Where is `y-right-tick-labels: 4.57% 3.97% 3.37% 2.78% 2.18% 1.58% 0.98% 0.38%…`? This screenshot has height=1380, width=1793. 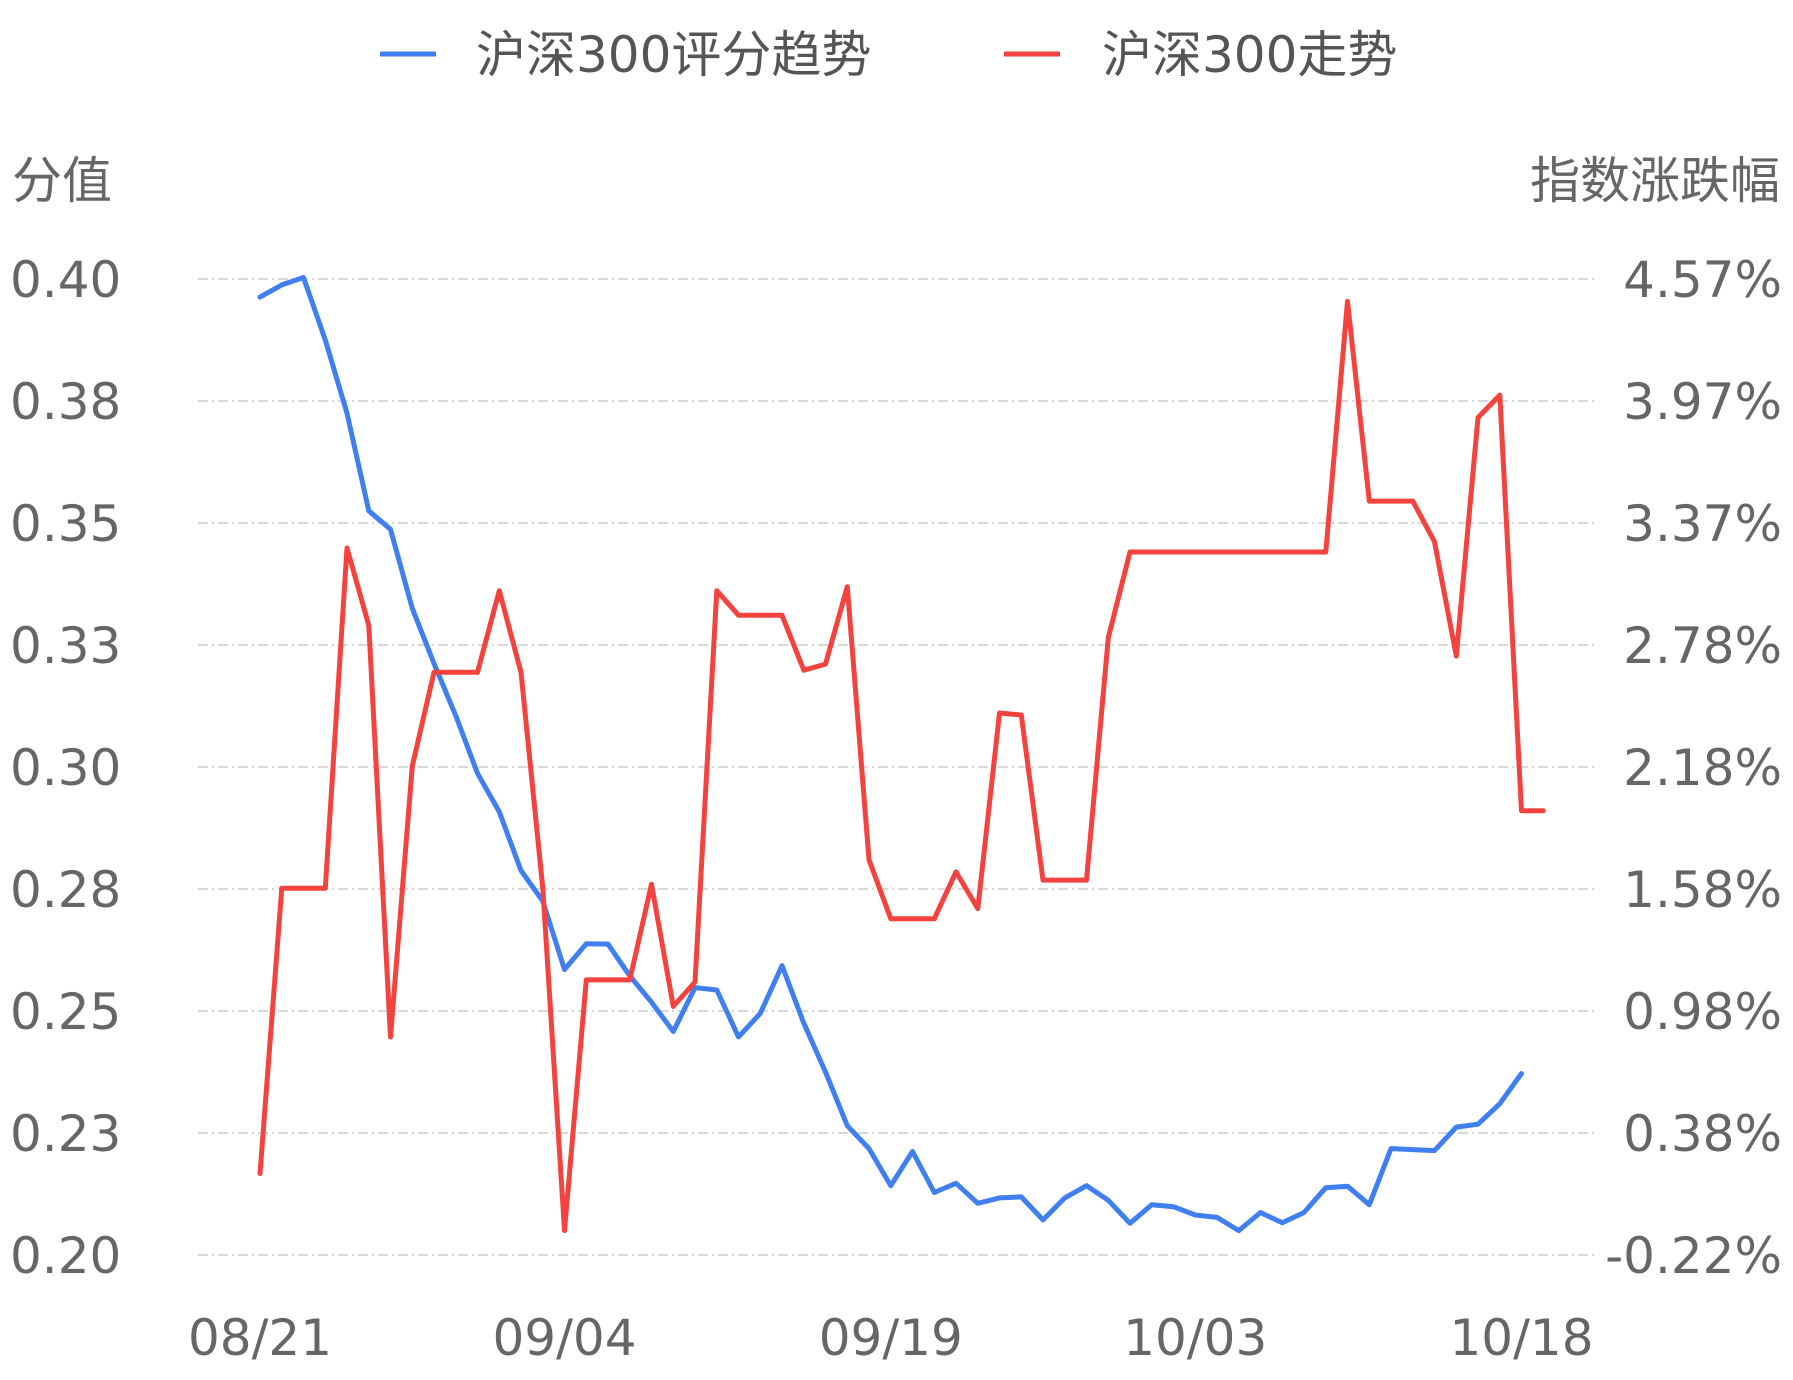 y-right-tick-labels: 4.57% 3.97% 3.37% 2.78% 2.18% 1.58% 0.98% 0.38%… is located at coordinates (1693, 768).